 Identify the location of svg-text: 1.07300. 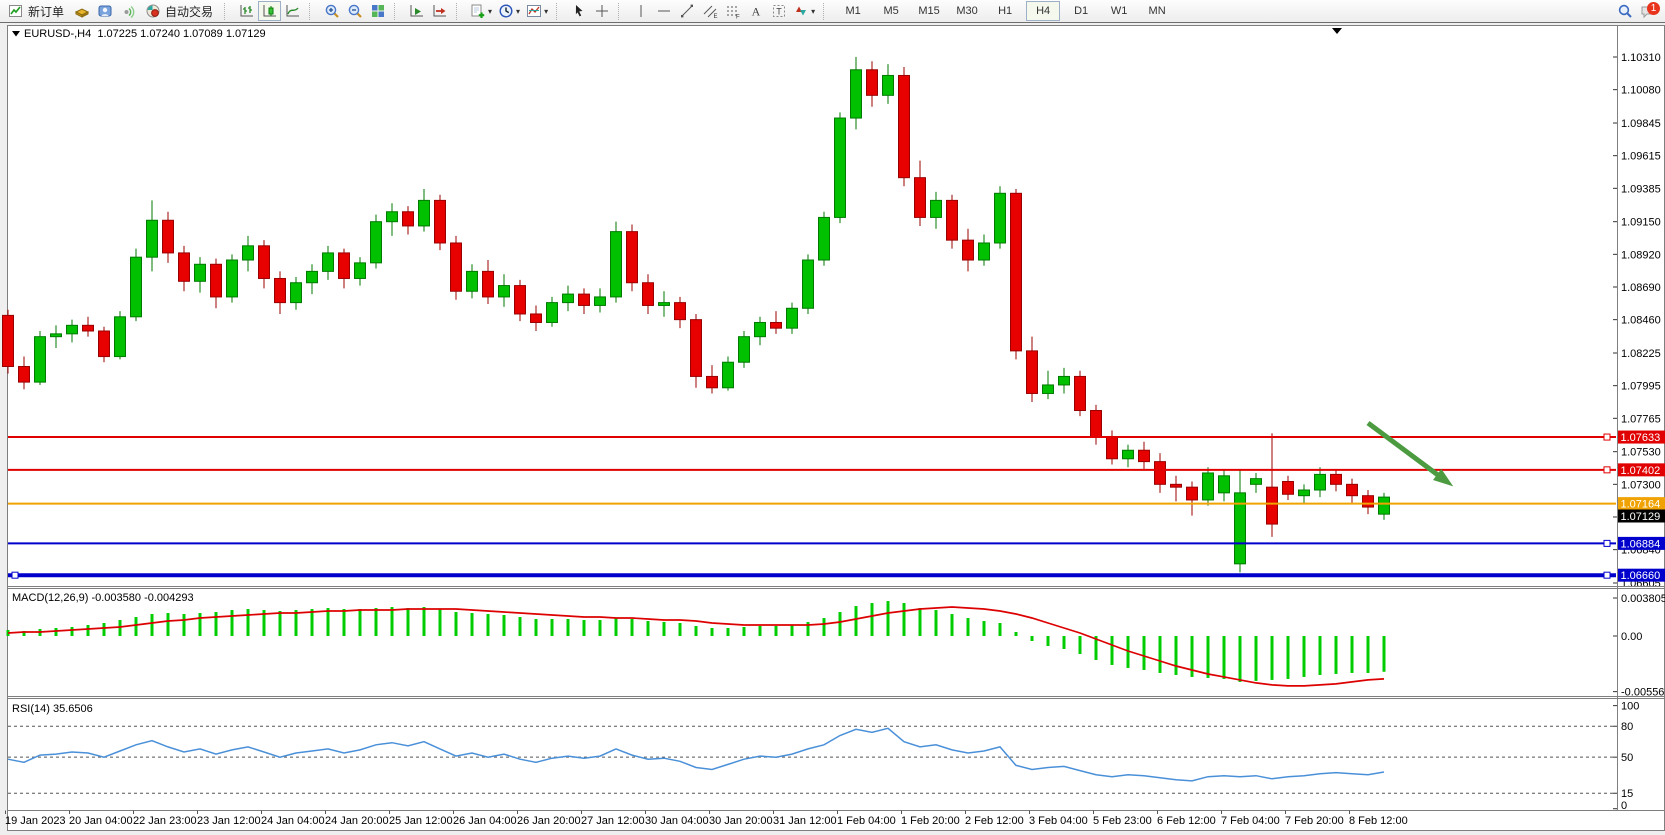
(1641, 485).